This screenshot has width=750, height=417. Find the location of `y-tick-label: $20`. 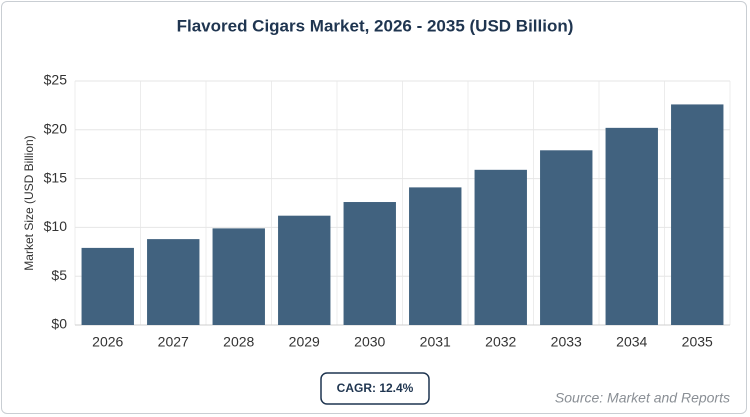

y-tick-label: $20 is located at coordinates (56, 129).